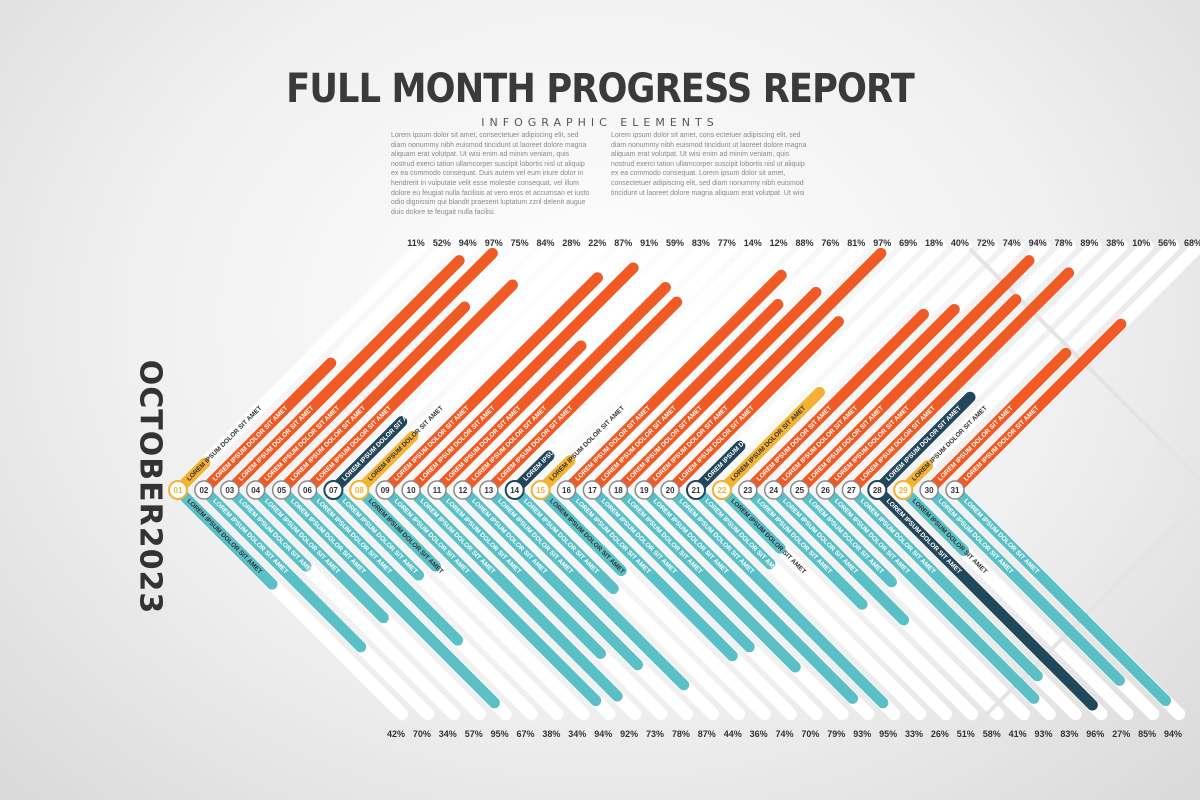 This screenshot has width=1200, height=800. I want to click on day-number: 26, so click(825, 490).